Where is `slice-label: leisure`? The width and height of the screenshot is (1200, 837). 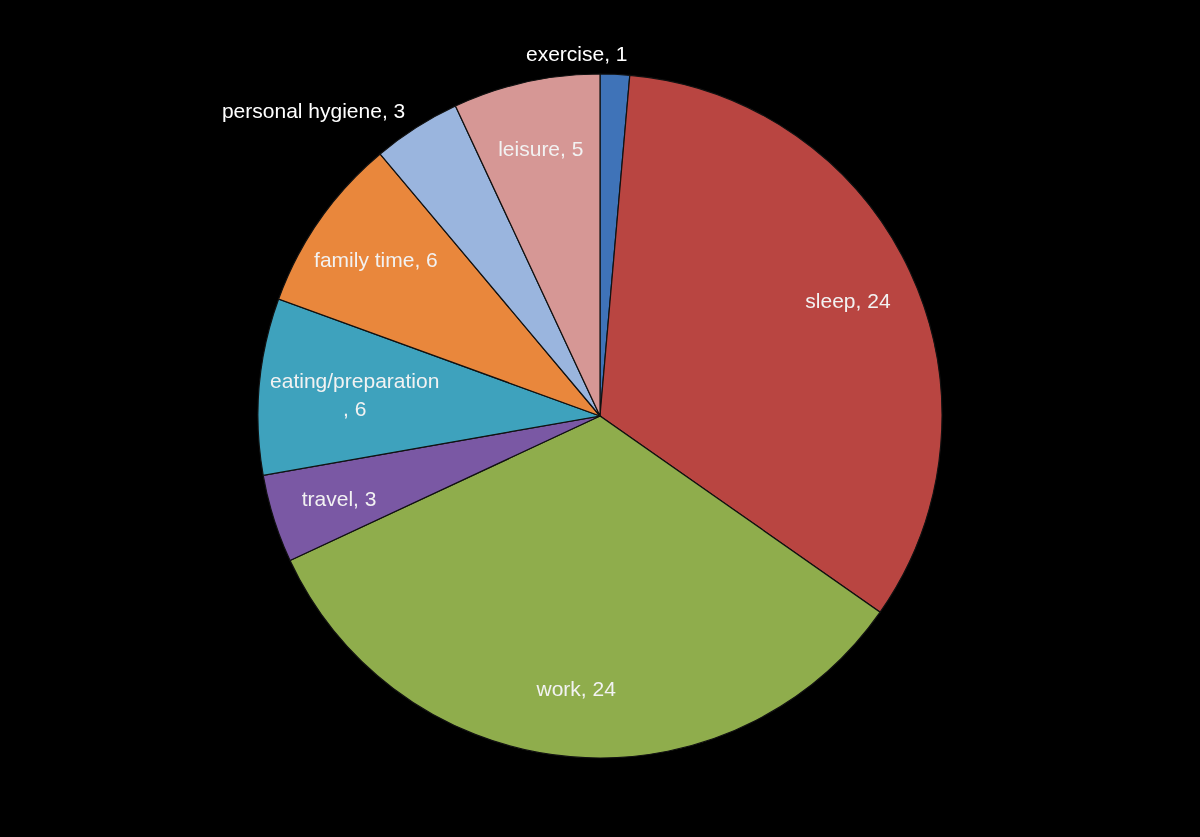
slice-label: leisure is located at coordinates (529, 149).